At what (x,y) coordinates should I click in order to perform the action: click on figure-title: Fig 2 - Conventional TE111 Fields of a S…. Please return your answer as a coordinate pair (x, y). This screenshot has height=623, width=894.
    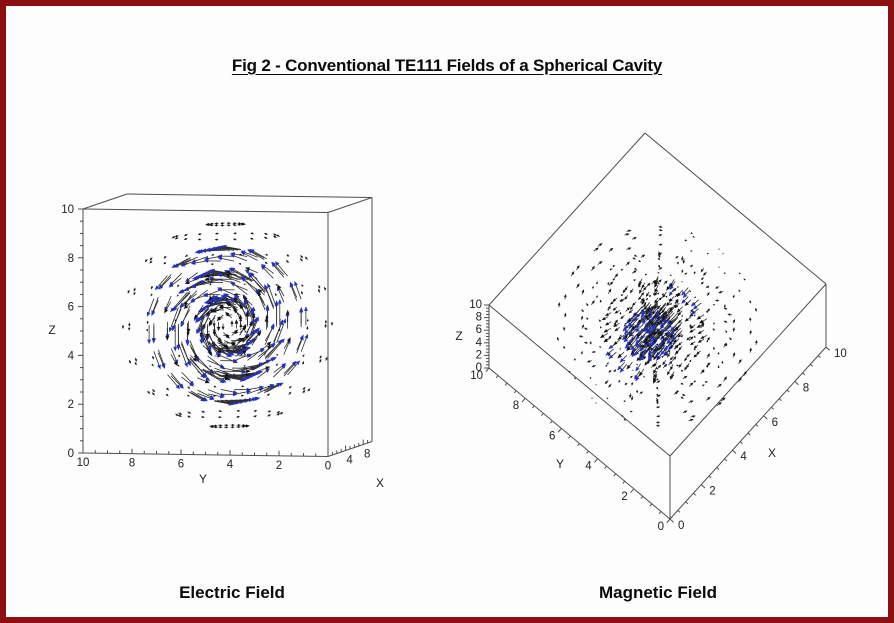
    Looking at the image, I should click on (447, 65).